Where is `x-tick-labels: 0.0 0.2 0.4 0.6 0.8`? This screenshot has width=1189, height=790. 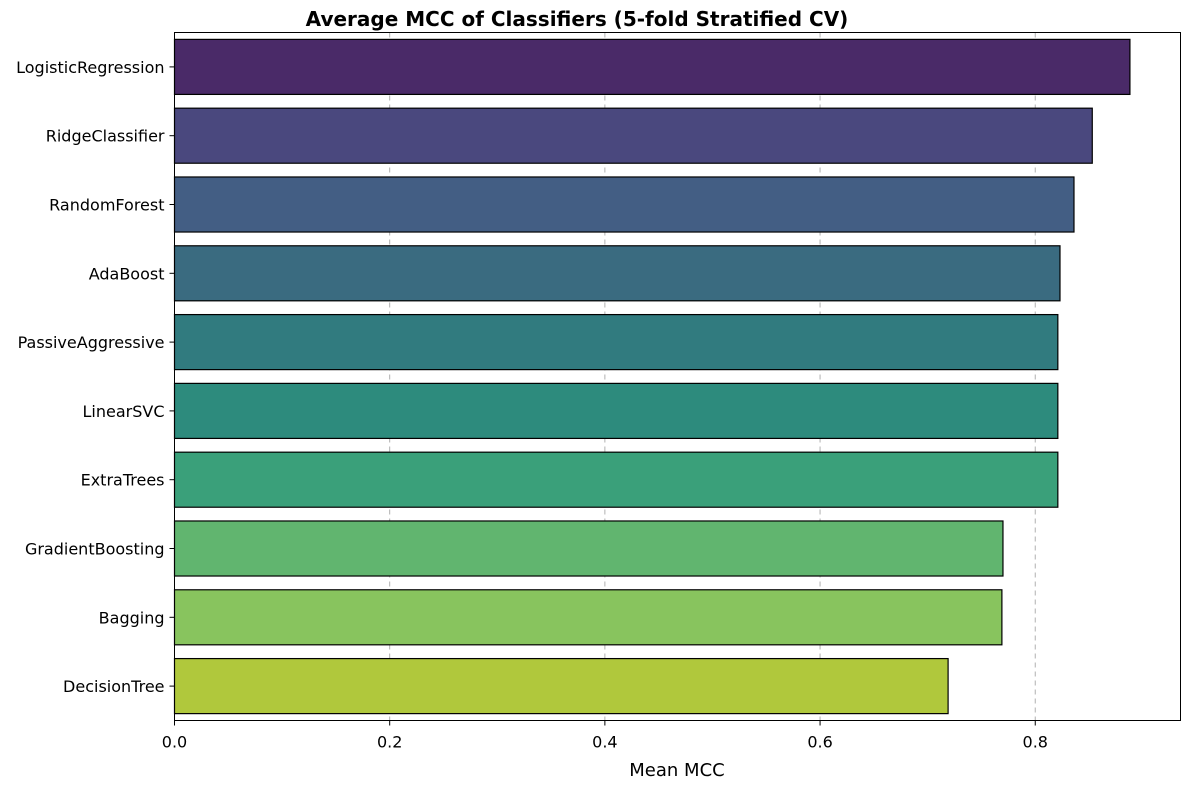
x-tick-labels: 0.0 0.2 0.4 0.6 0.8 is located at coordinates (605, 736).